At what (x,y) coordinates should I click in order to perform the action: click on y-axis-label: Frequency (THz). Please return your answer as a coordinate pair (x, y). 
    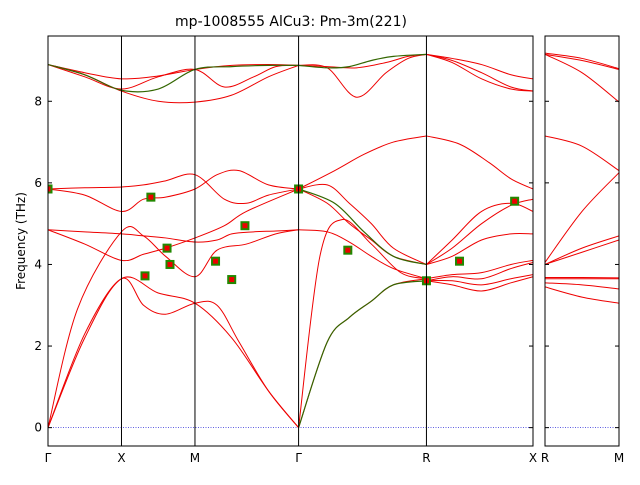
    Looking at the image, I should click on (21, 241).